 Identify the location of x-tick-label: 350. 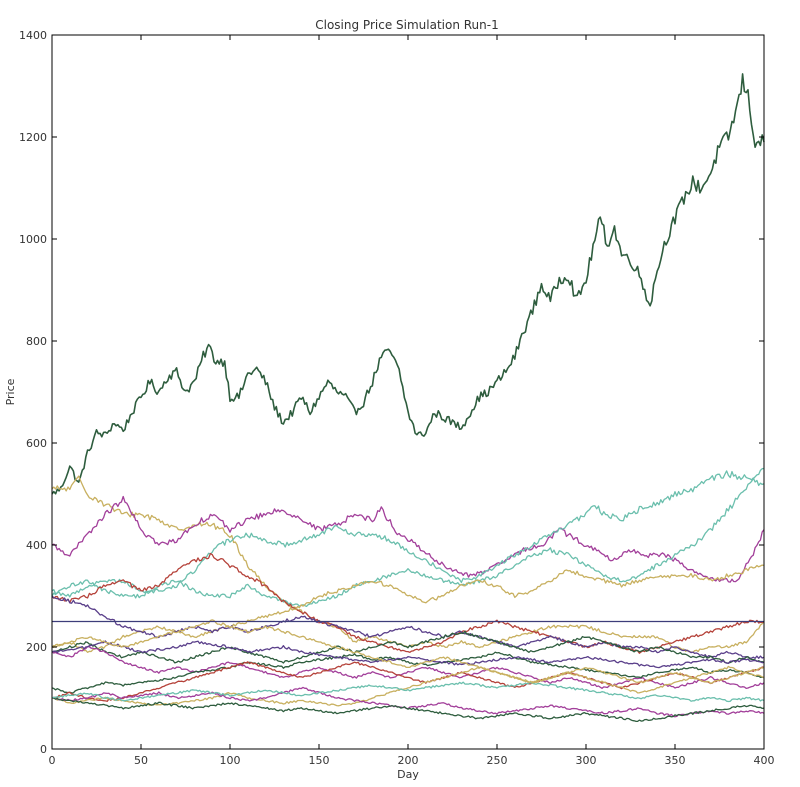
(675, 760).